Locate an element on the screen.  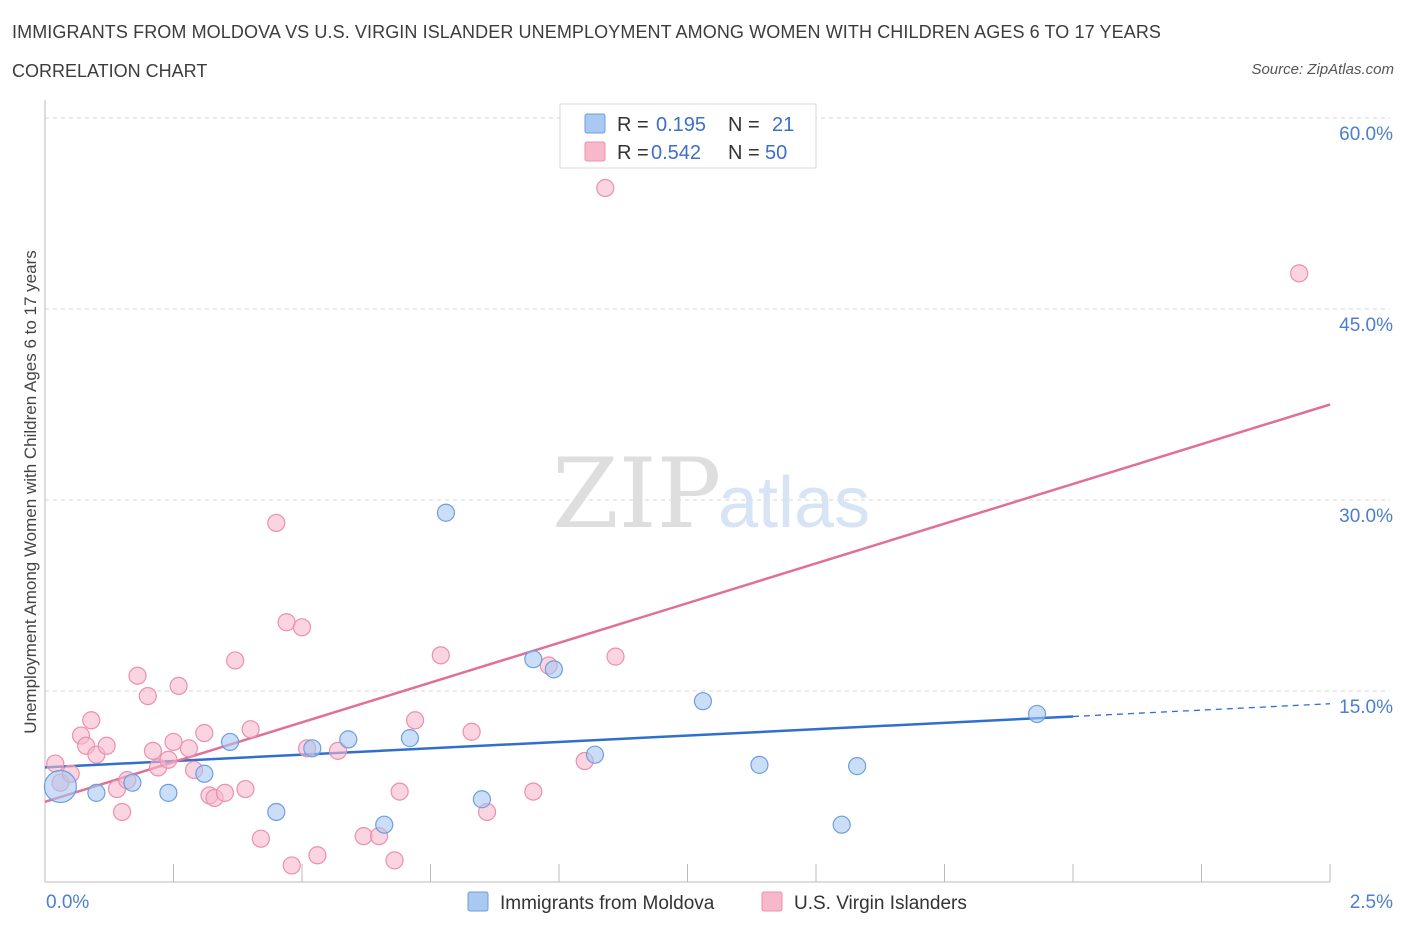
y-tick-labels: 15.0% 30.0% 45.0% 60.0% is located at coordinates (1366, 421).